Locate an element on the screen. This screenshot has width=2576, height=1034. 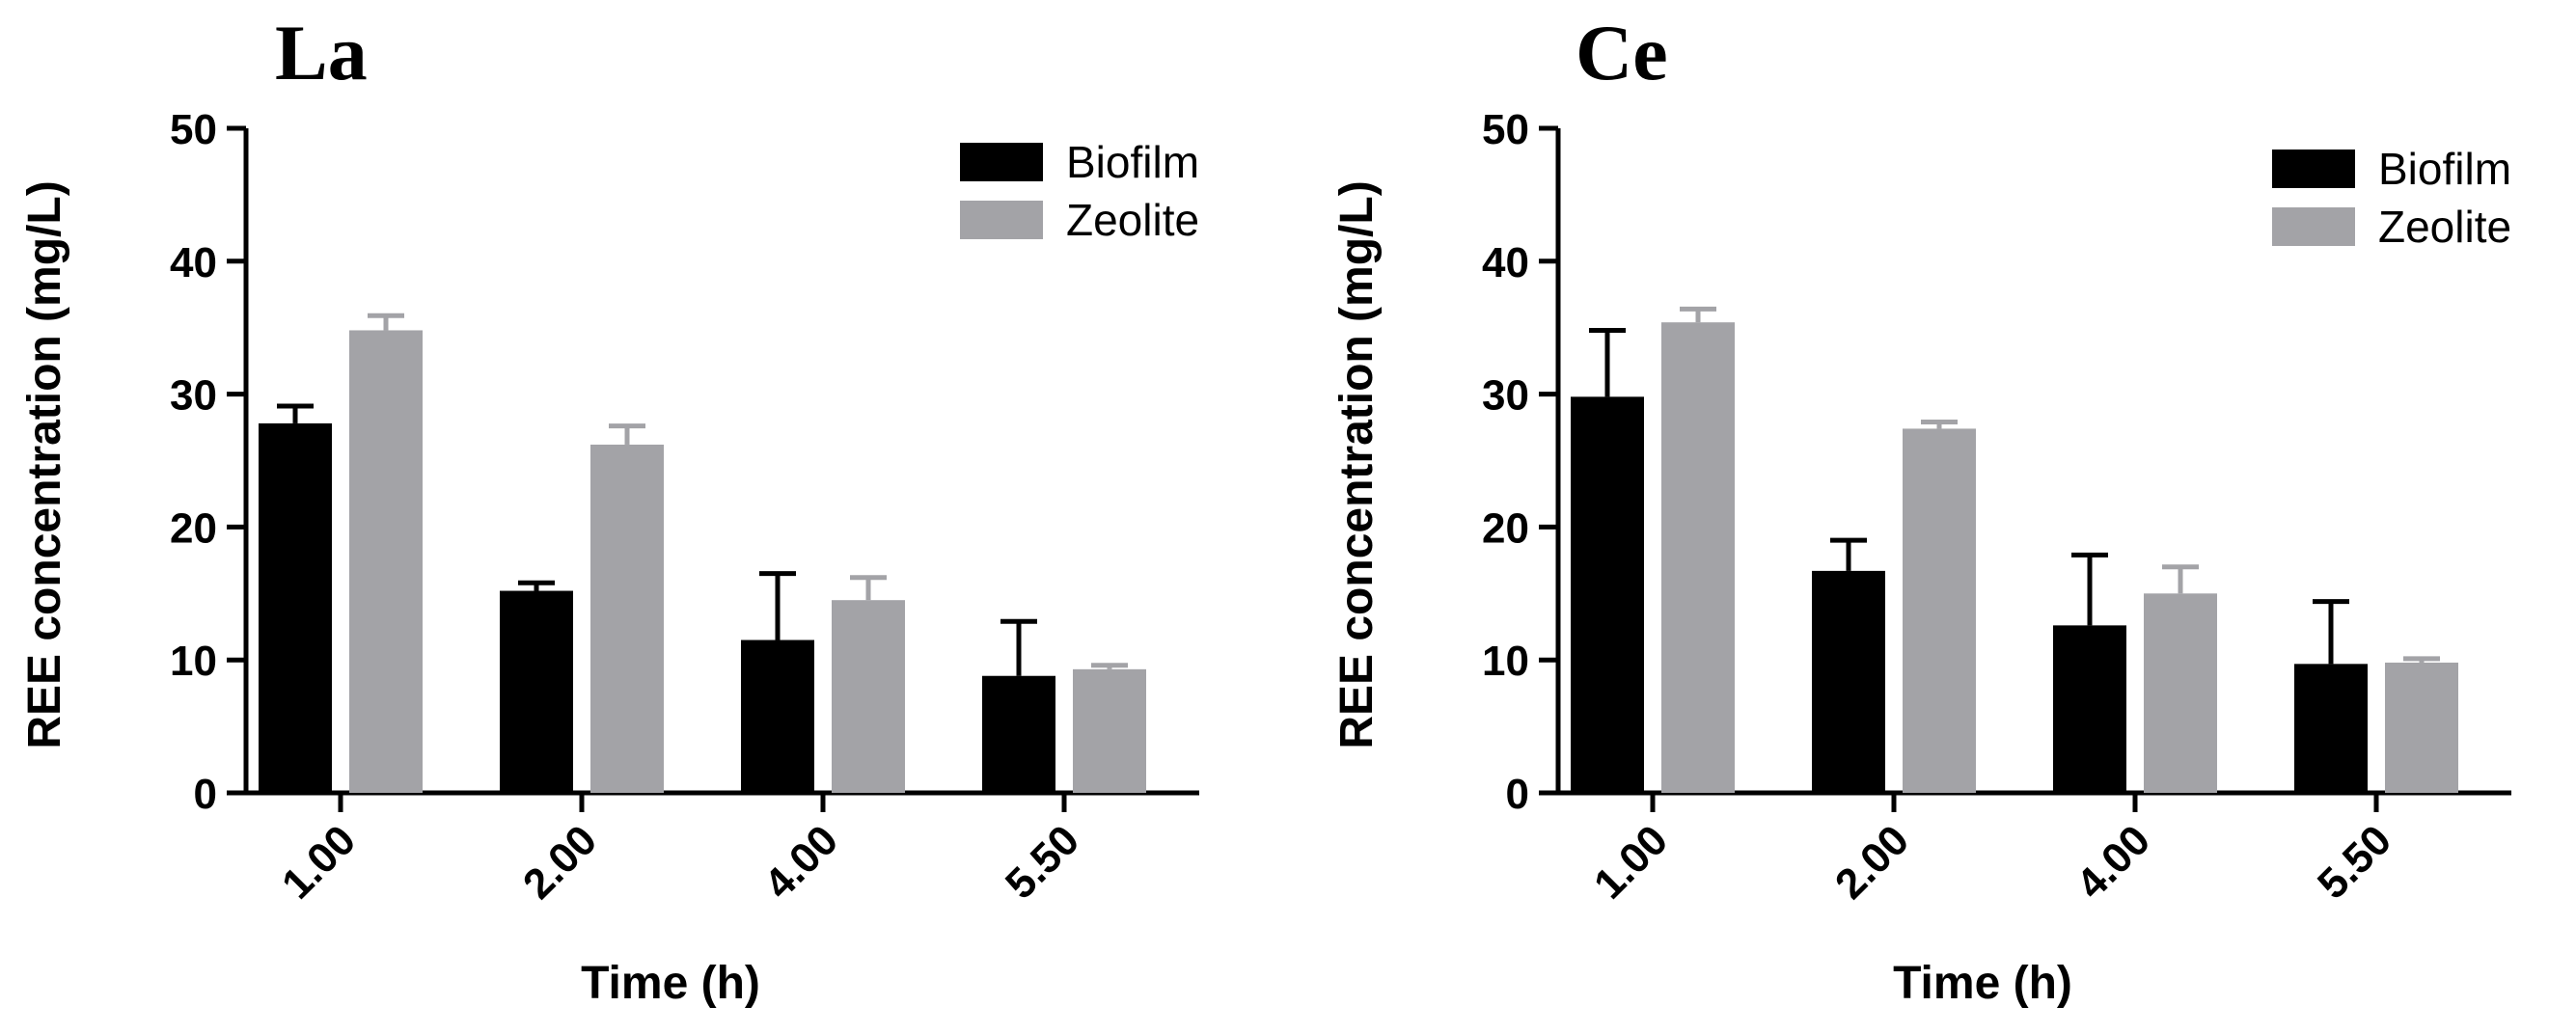
chart-title: Ce is located at coordinates (1622, 53).